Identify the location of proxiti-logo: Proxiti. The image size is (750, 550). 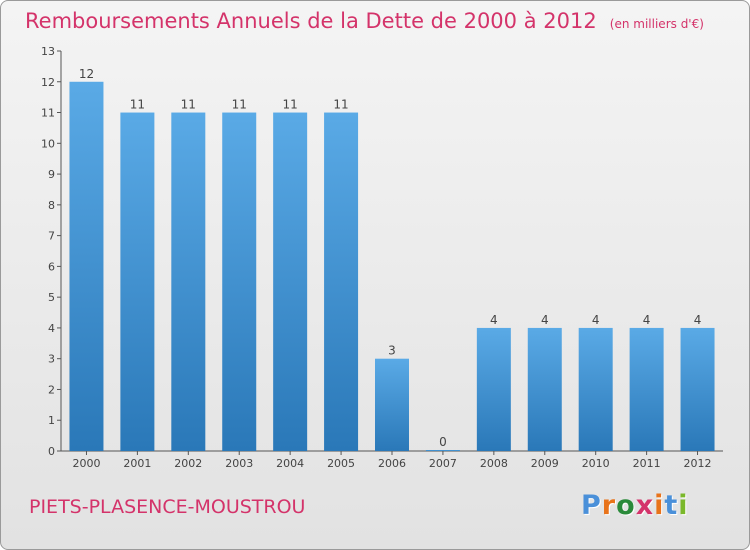
(635, 505).